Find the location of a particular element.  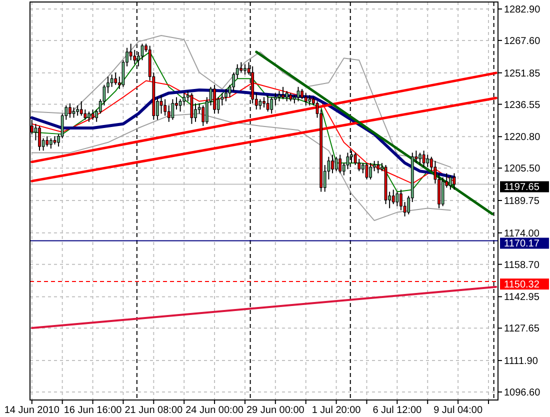

x-tick-label: 16 Jun 16:00 is located at coordinates (93, 410).